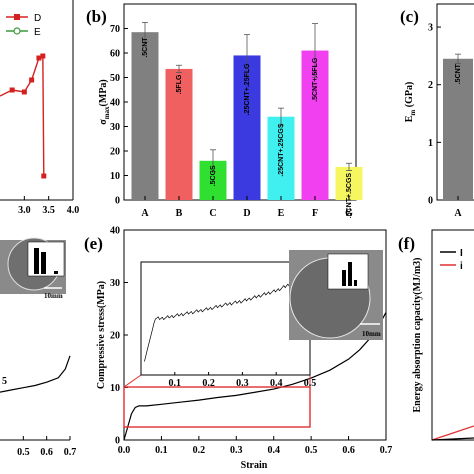  Describe the element at coordinates (430, 85) in the screenshot. I see `y-tick-label: 2` at that location.